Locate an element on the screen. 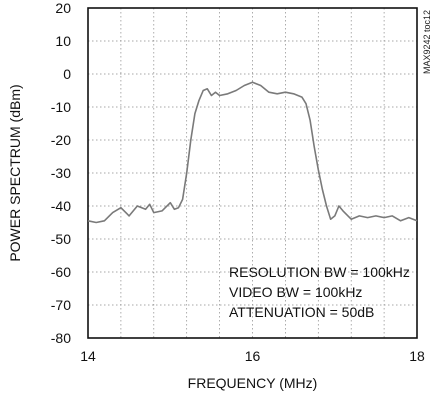  y-tick-label: 10 is located at coordinates (63, 41).